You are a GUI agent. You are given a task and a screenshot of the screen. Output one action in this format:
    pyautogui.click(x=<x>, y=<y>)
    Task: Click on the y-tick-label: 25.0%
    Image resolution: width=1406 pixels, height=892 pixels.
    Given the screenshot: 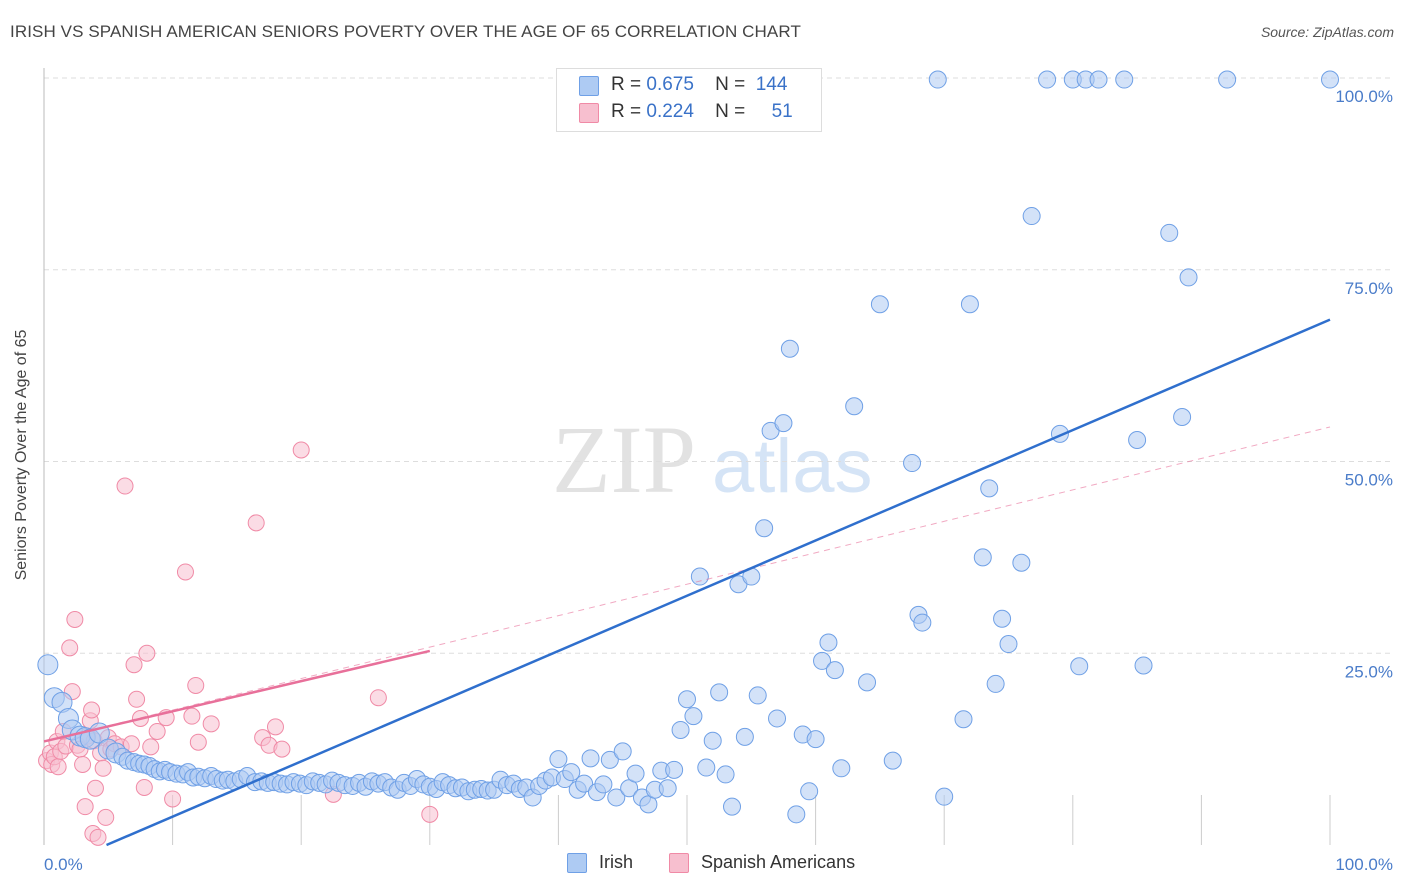 What is the action you would take?
    pyautogui.click(x=1369, y=671)
    